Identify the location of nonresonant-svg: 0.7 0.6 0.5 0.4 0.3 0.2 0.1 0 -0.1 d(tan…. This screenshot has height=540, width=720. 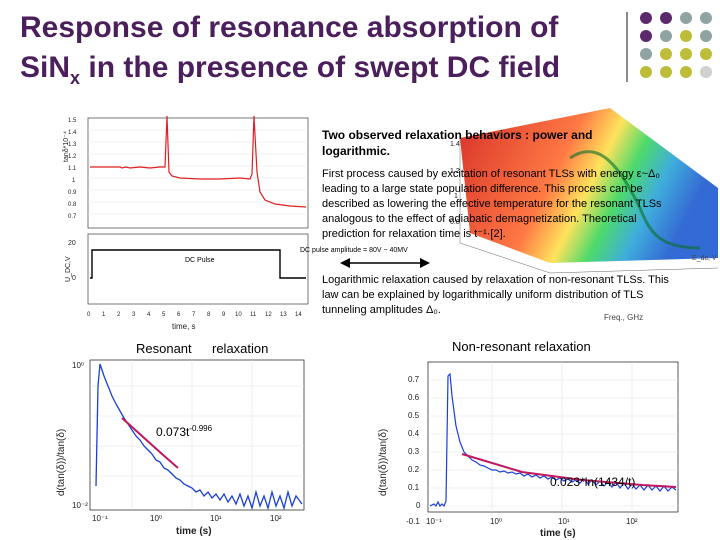
(528, 449).